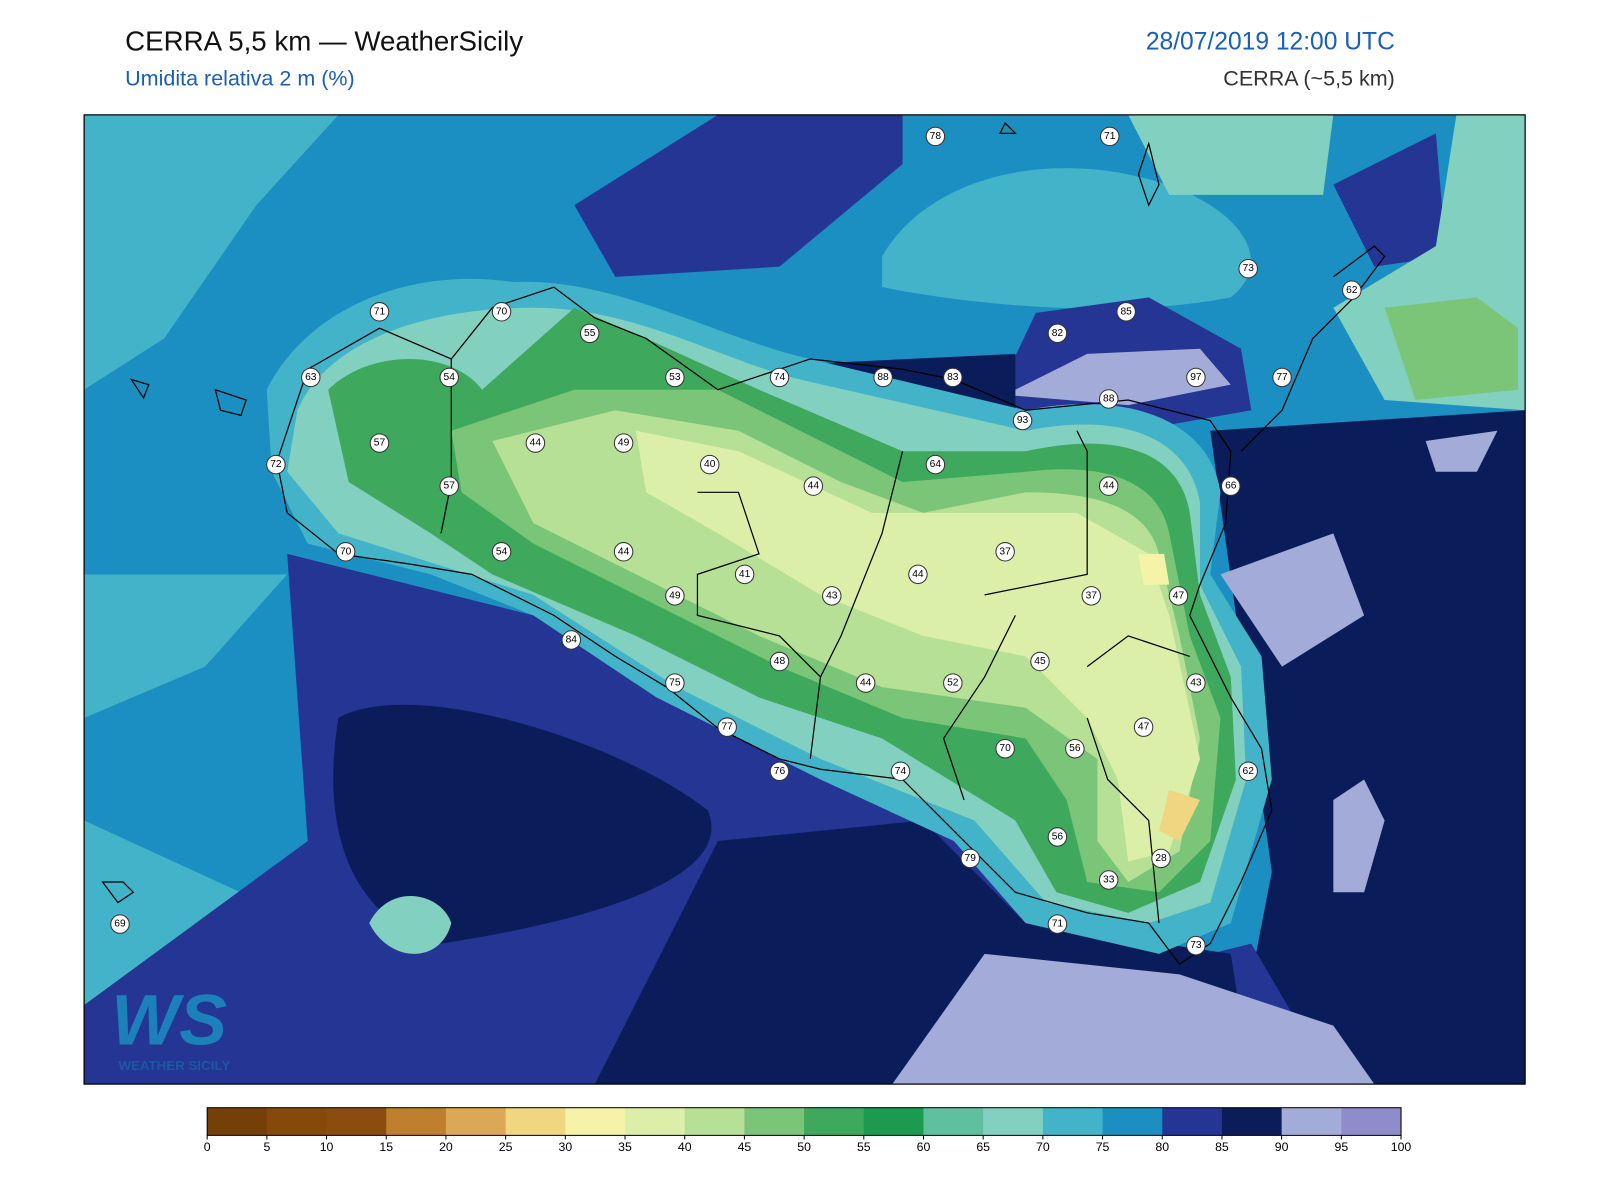 Image resolution: width=1600 pixels, height=1200 pixels. I want to click on colorbar-tick-label: 50, so click(804, 1147).